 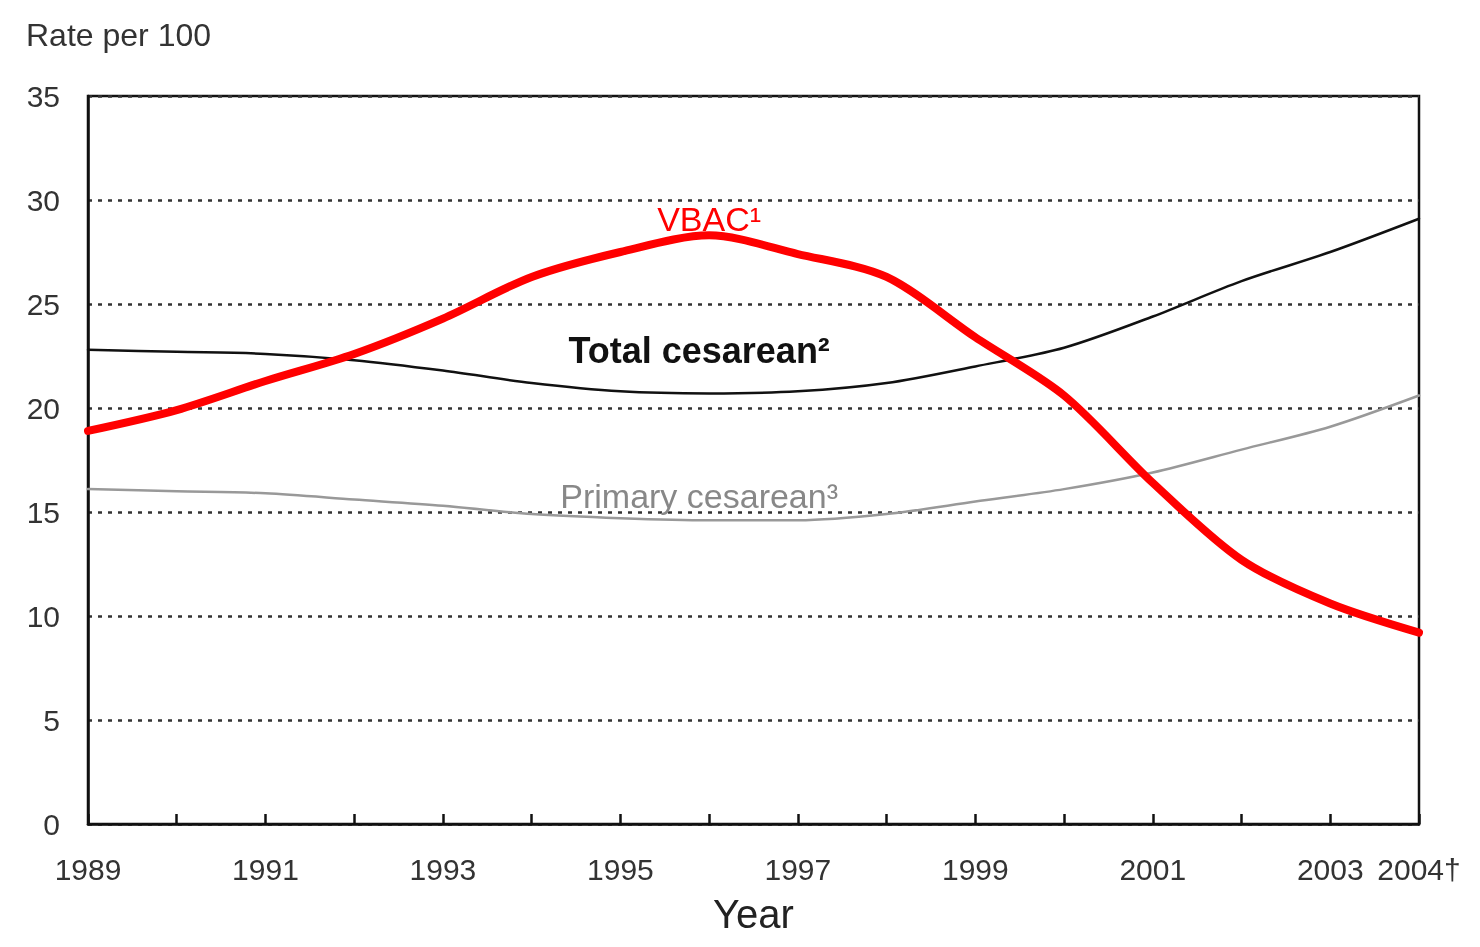 What do you see at coordinates (1419, 869) in the screenshot?
I see `x-tick-label: 2004†` at bounding box center [1419, 869].